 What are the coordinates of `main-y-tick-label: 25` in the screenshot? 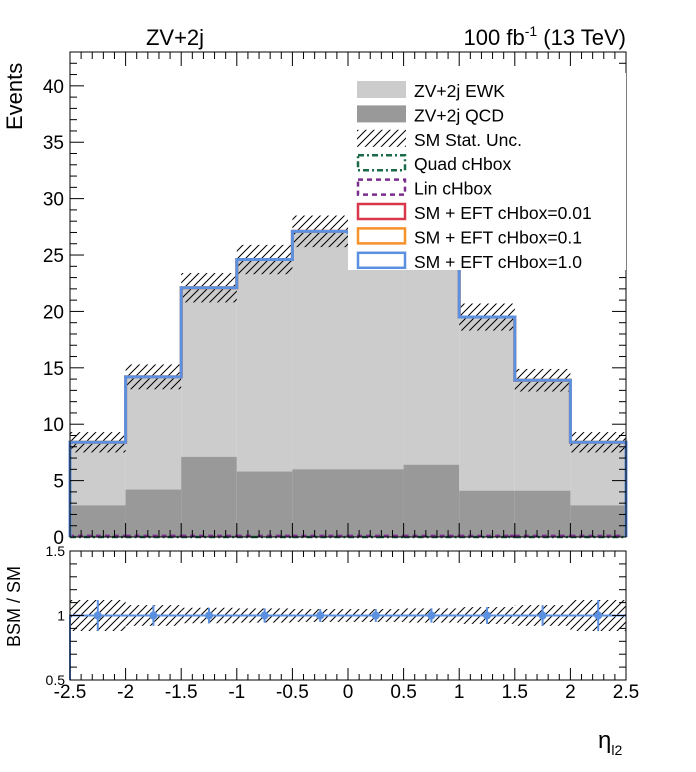 It's located at (53, 256).